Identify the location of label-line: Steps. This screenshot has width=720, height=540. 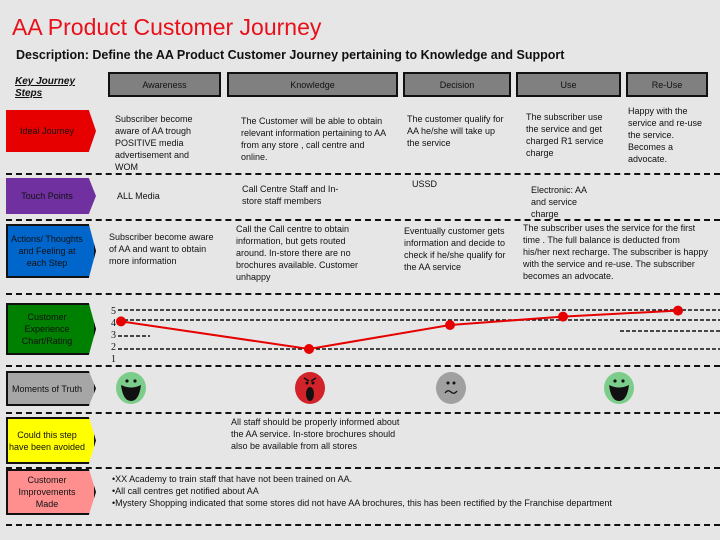
(29, 93).